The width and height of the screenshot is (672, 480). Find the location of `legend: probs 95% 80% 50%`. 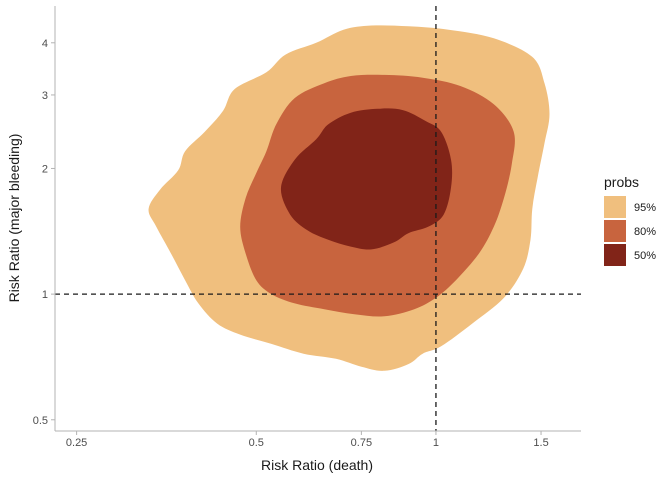

legend: probs 95% 80% 50% is located at coordinates (630, 220).